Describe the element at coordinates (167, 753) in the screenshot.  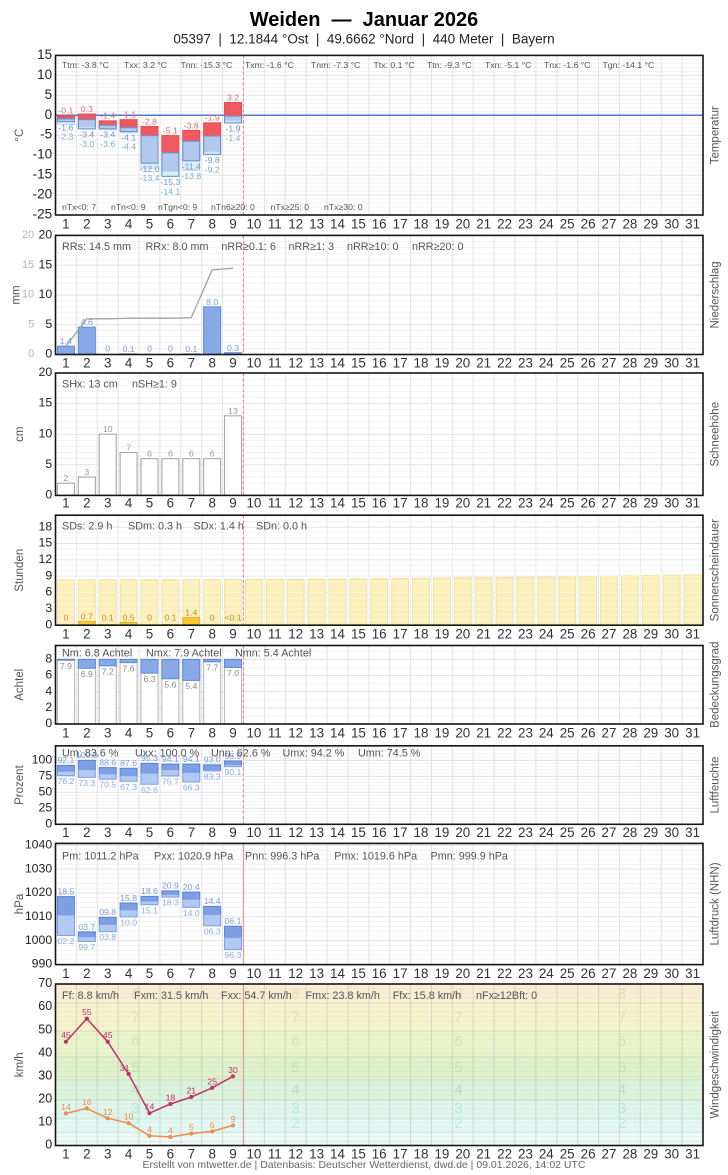
I see `svg-text: Uxx: 100.0 %` at that location.